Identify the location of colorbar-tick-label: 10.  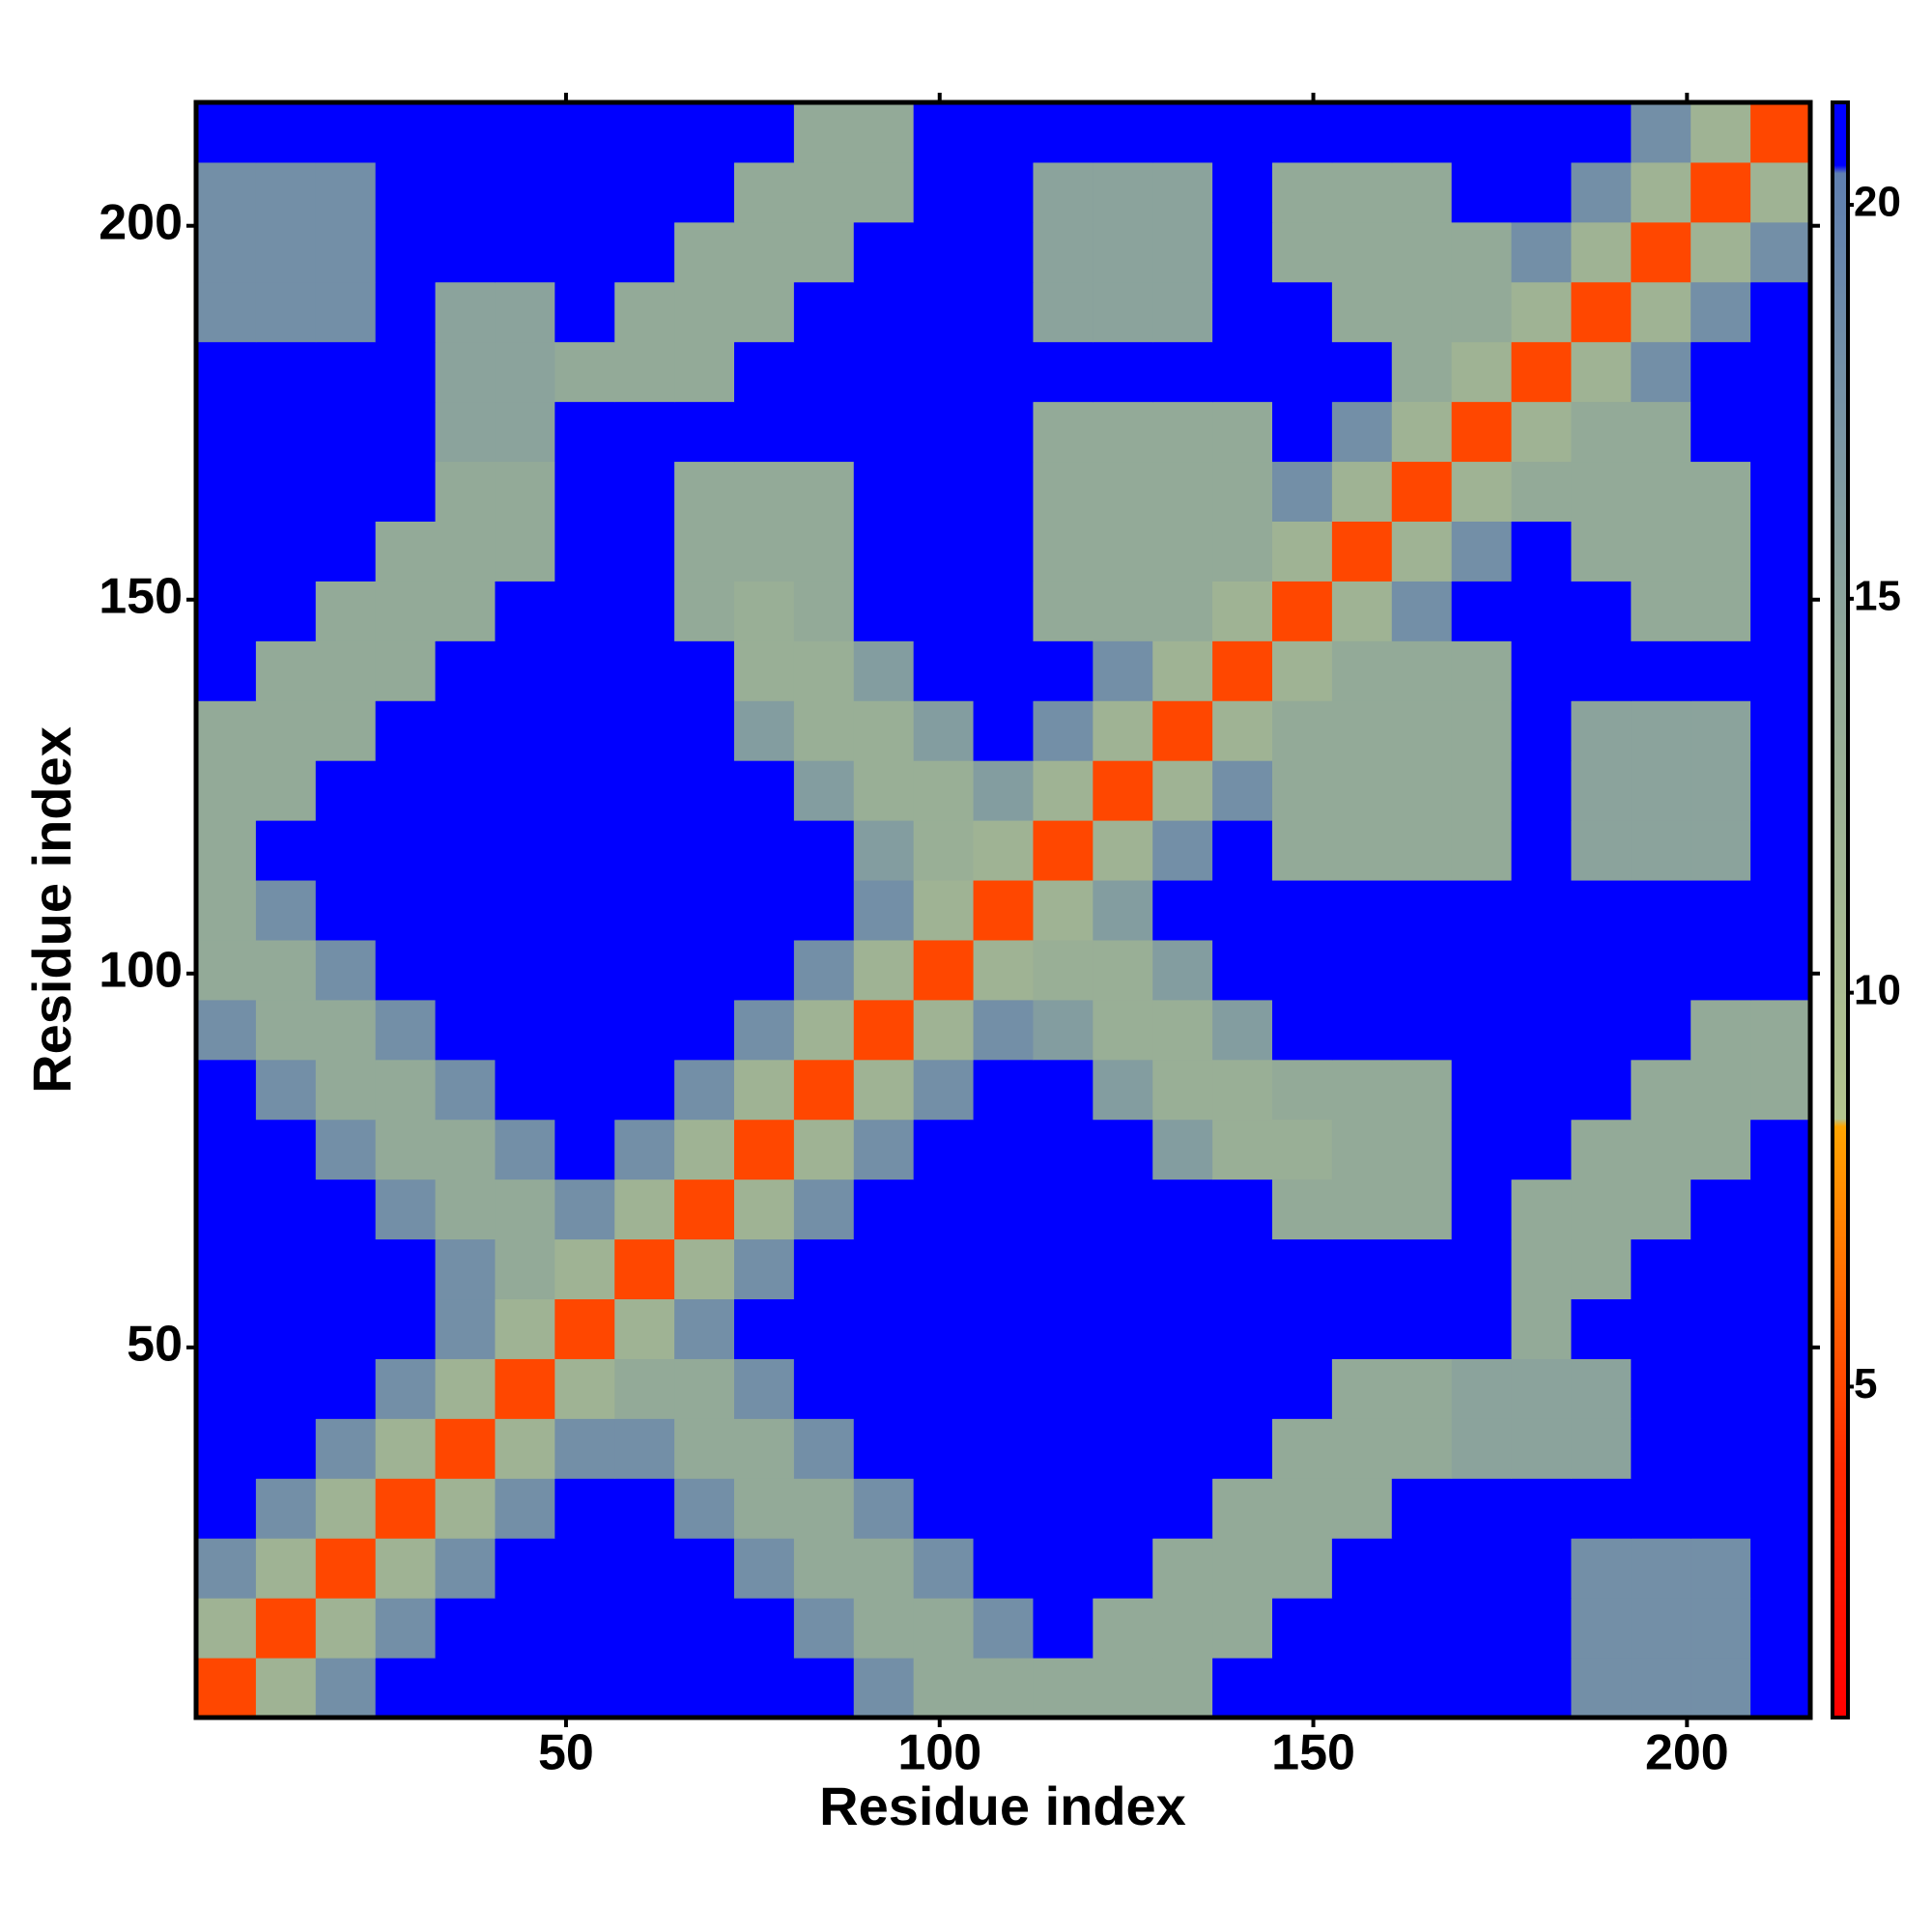
(1877, 989).